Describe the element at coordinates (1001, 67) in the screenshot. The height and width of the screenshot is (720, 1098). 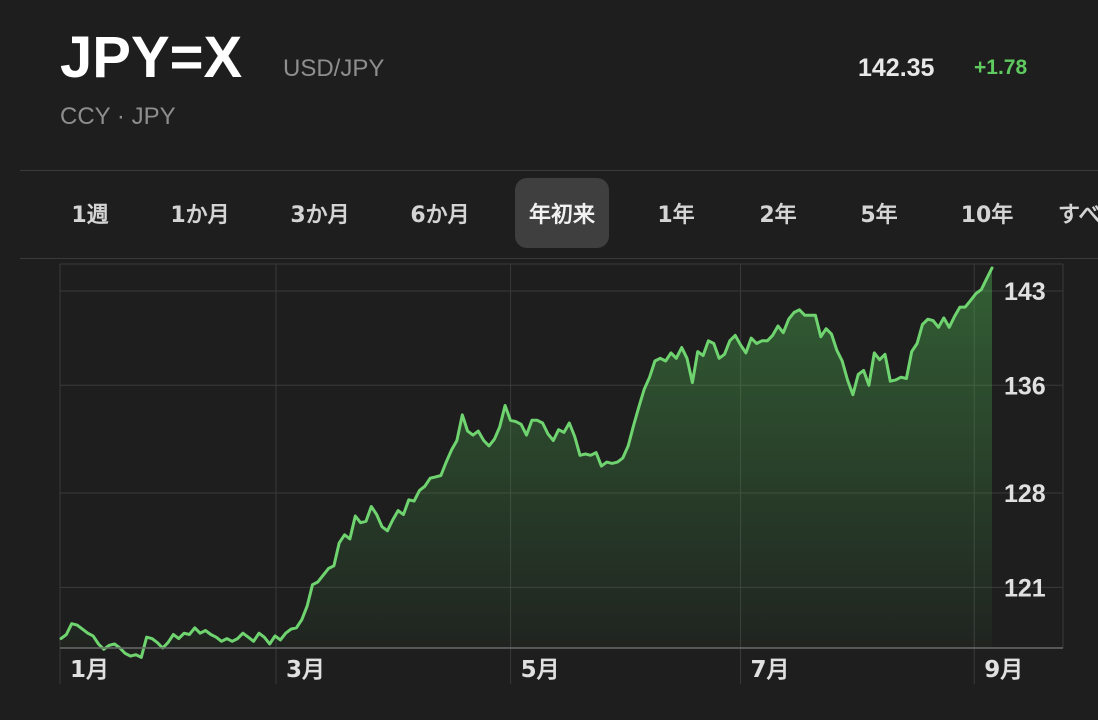
I see `price-change: +1.78` at that location.